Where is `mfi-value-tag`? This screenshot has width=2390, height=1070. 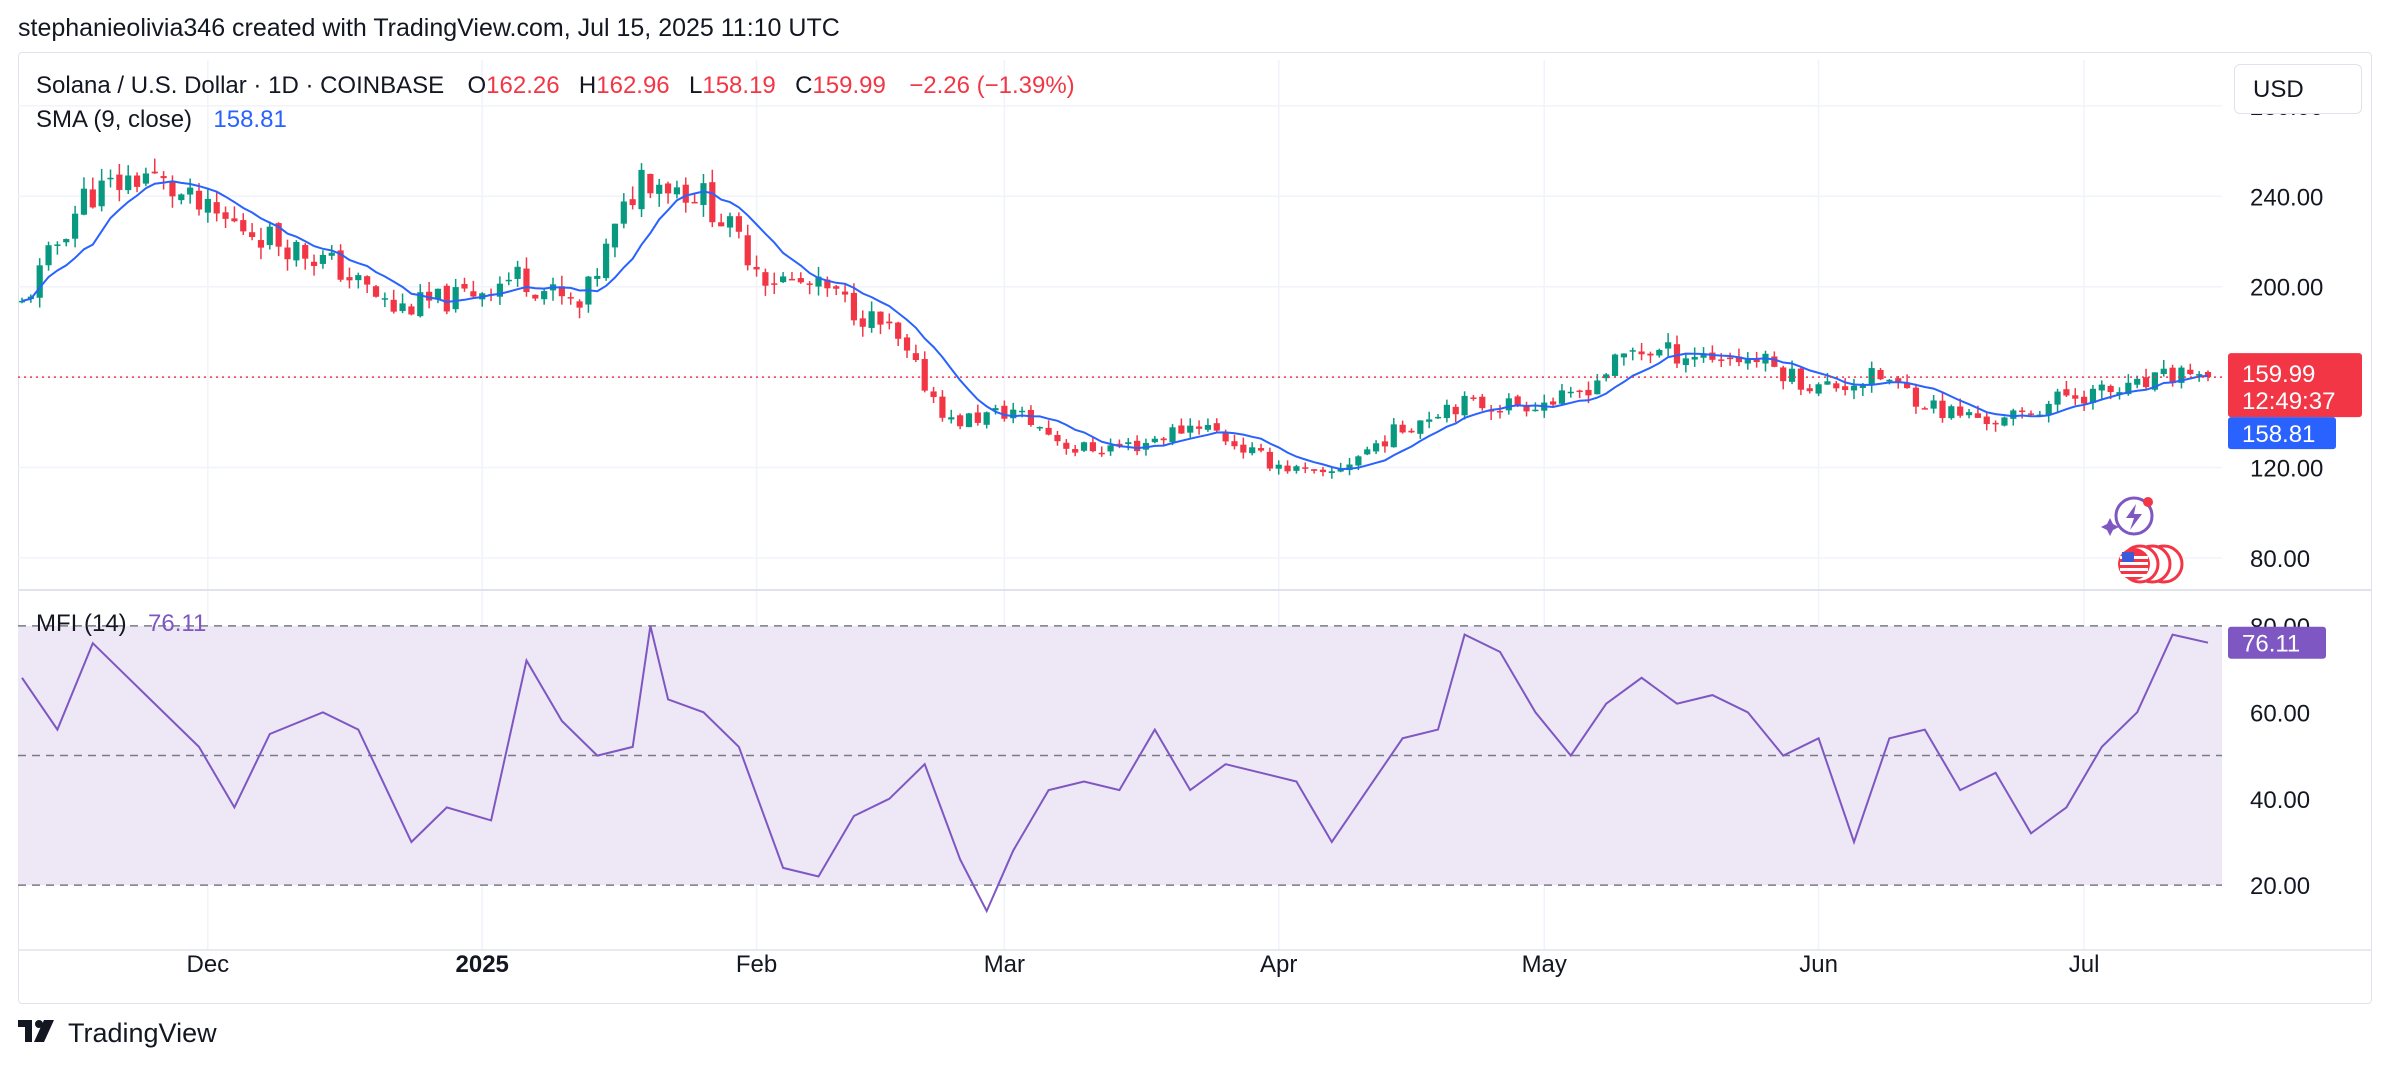 mfi-value-tag is located at coordinates (2277, 642).